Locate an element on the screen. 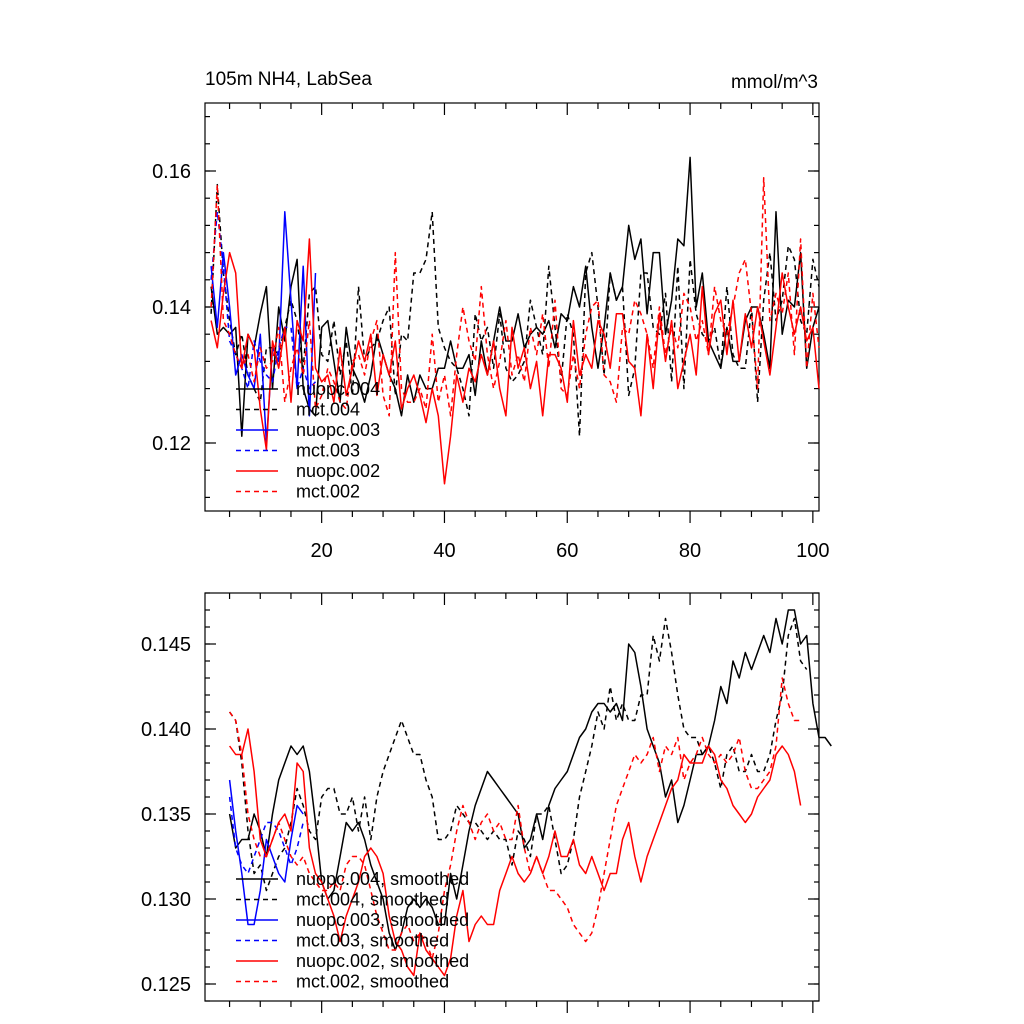 This screenshot has width=1024, height=1024. x-tick-label: 80 is located at coordinates (690, 551).